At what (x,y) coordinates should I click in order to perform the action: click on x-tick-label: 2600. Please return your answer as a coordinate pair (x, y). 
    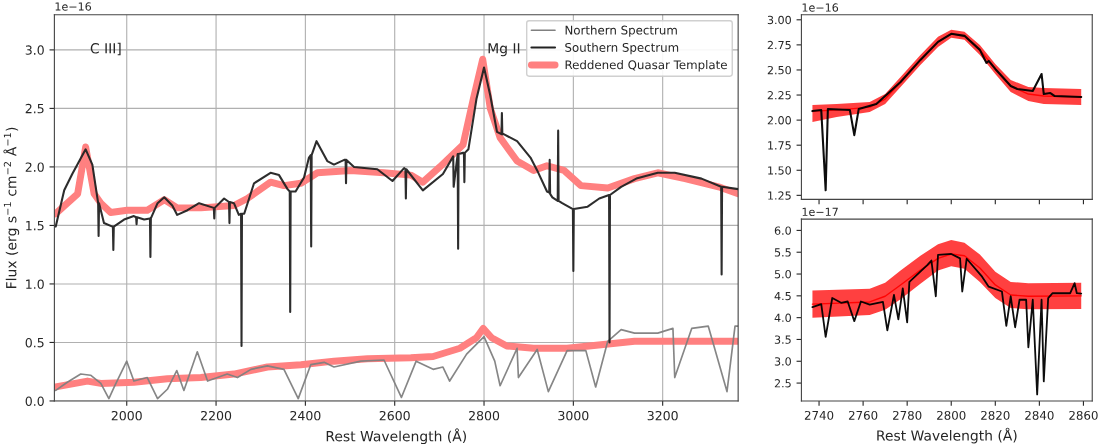
    Looking at the image, I should click on (394, 415).